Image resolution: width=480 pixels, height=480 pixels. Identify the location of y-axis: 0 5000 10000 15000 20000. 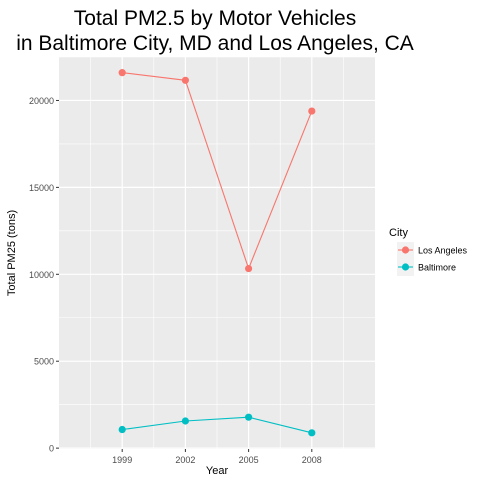
(44, 275).